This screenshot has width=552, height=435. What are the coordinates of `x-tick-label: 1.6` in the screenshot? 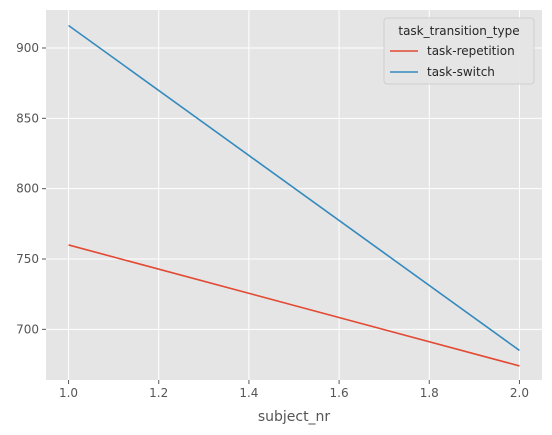 It's located at (339, 393).